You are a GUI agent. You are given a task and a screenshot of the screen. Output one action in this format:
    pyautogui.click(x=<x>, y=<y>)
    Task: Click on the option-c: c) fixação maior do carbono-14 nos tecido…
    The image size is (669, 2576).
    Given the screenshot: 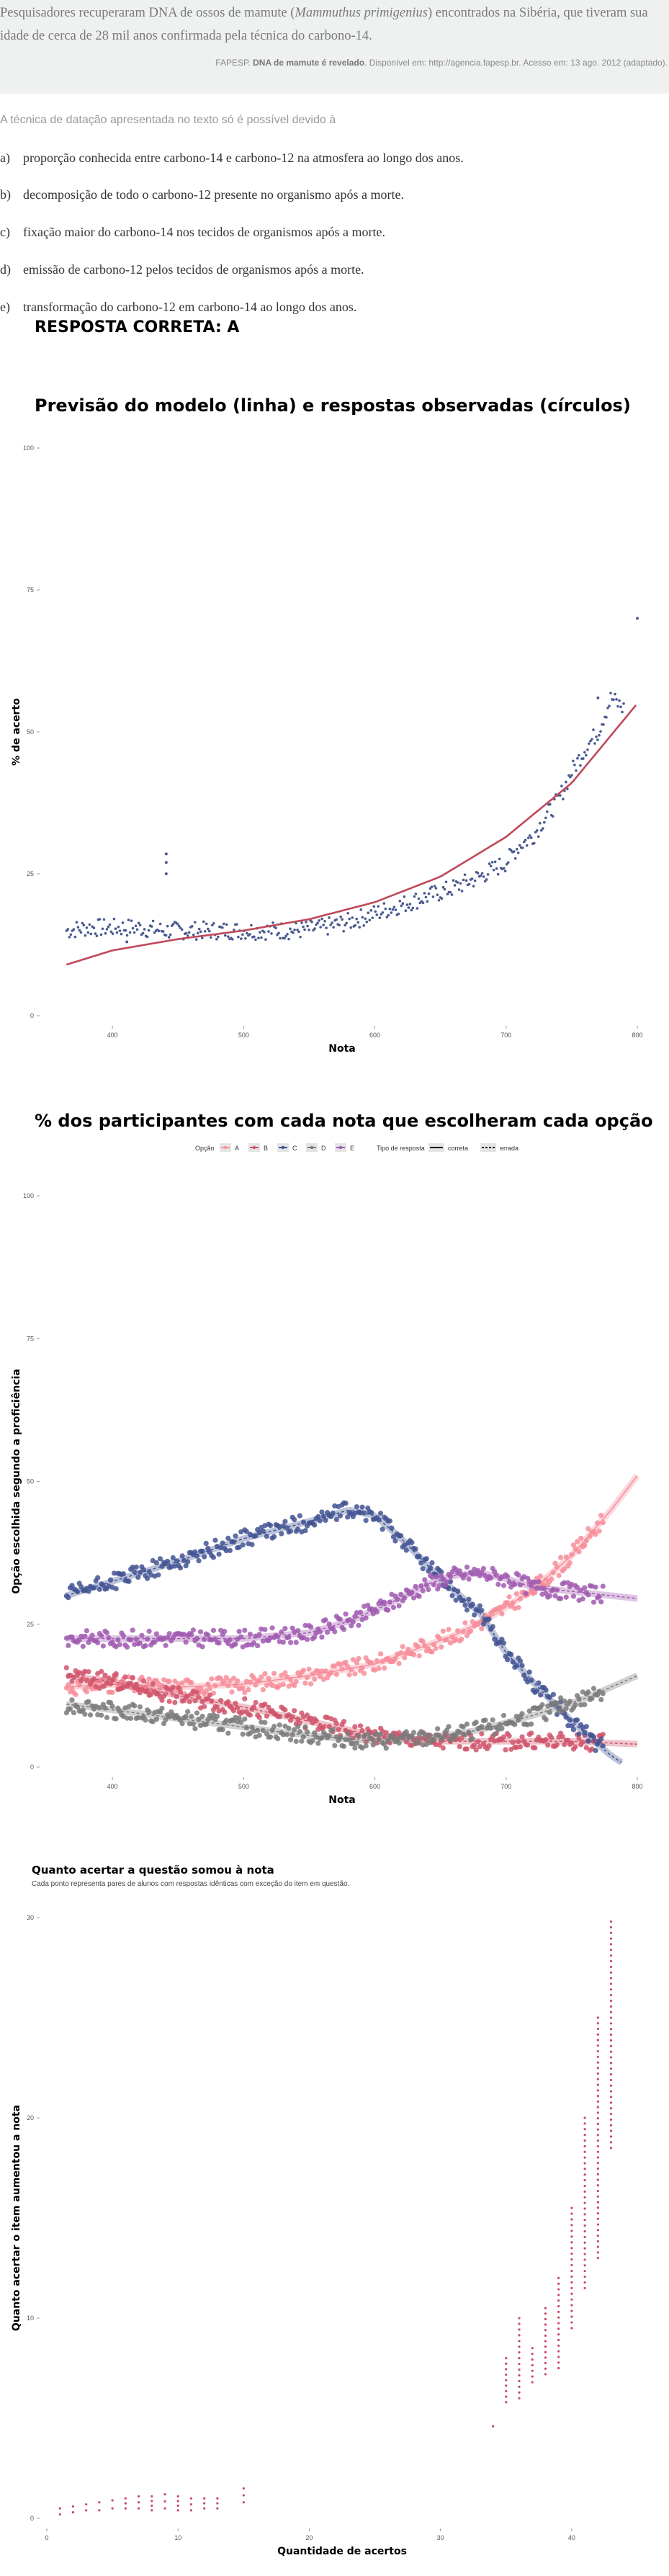 What is the action you would take?
    pyautogui.click(x=192, y=232)
    